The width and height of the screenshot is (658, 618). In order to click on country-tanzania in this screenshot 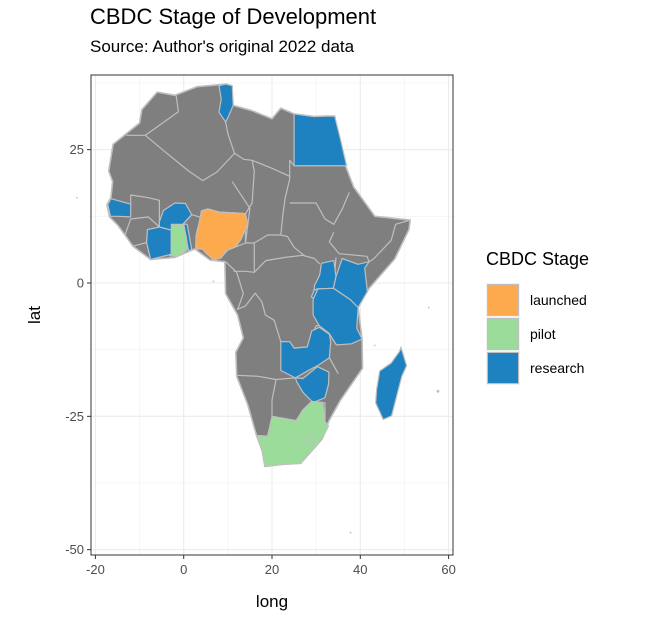, I will do `click(337, 316)`.